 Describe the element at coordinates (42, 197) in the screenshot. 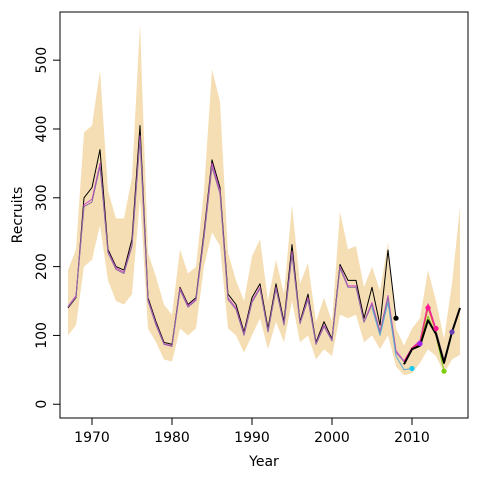

I see `y-tick-label: 300` at that location.